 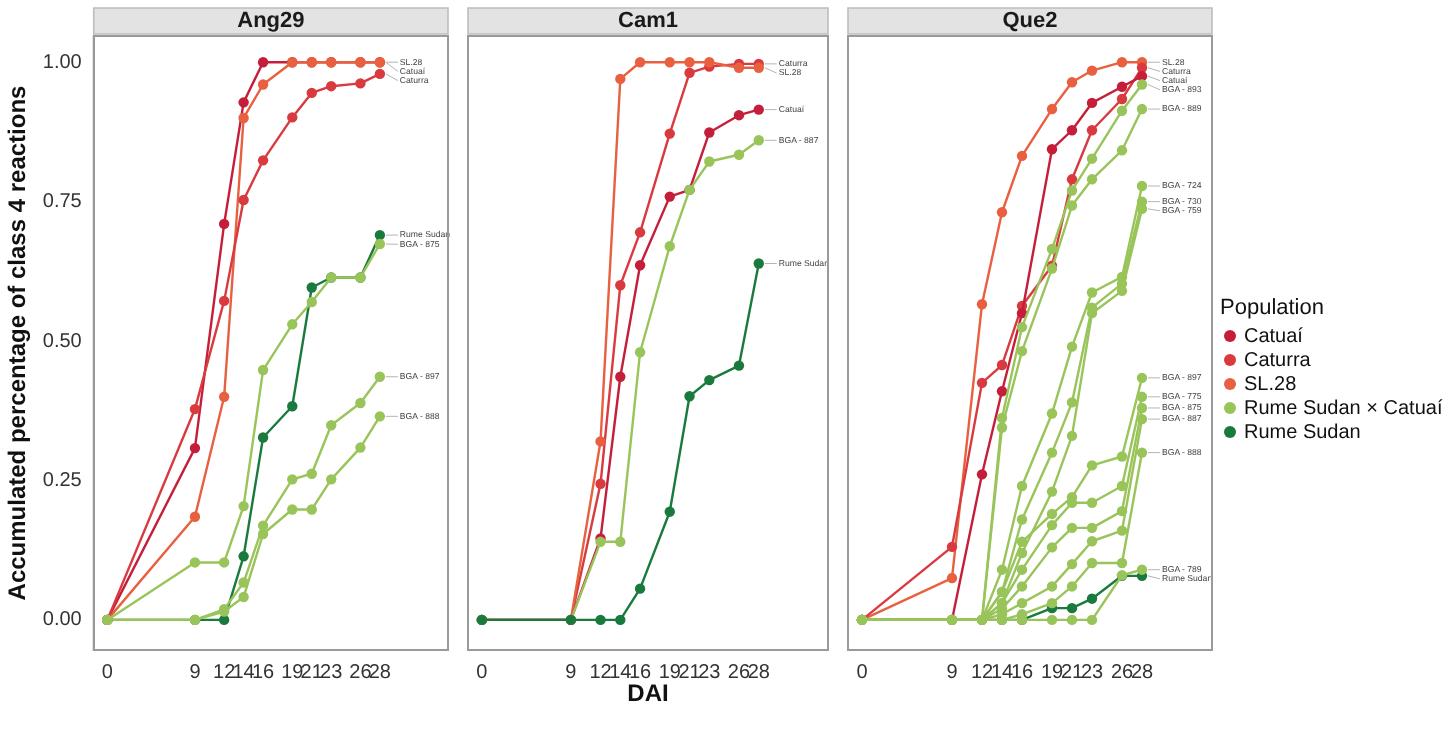 What do you see at coordinates (17, 342) in the screenshot?
I see `y-axis-title: Accumulated percentage of class 4 reactions` at bounding box center [17, 342].